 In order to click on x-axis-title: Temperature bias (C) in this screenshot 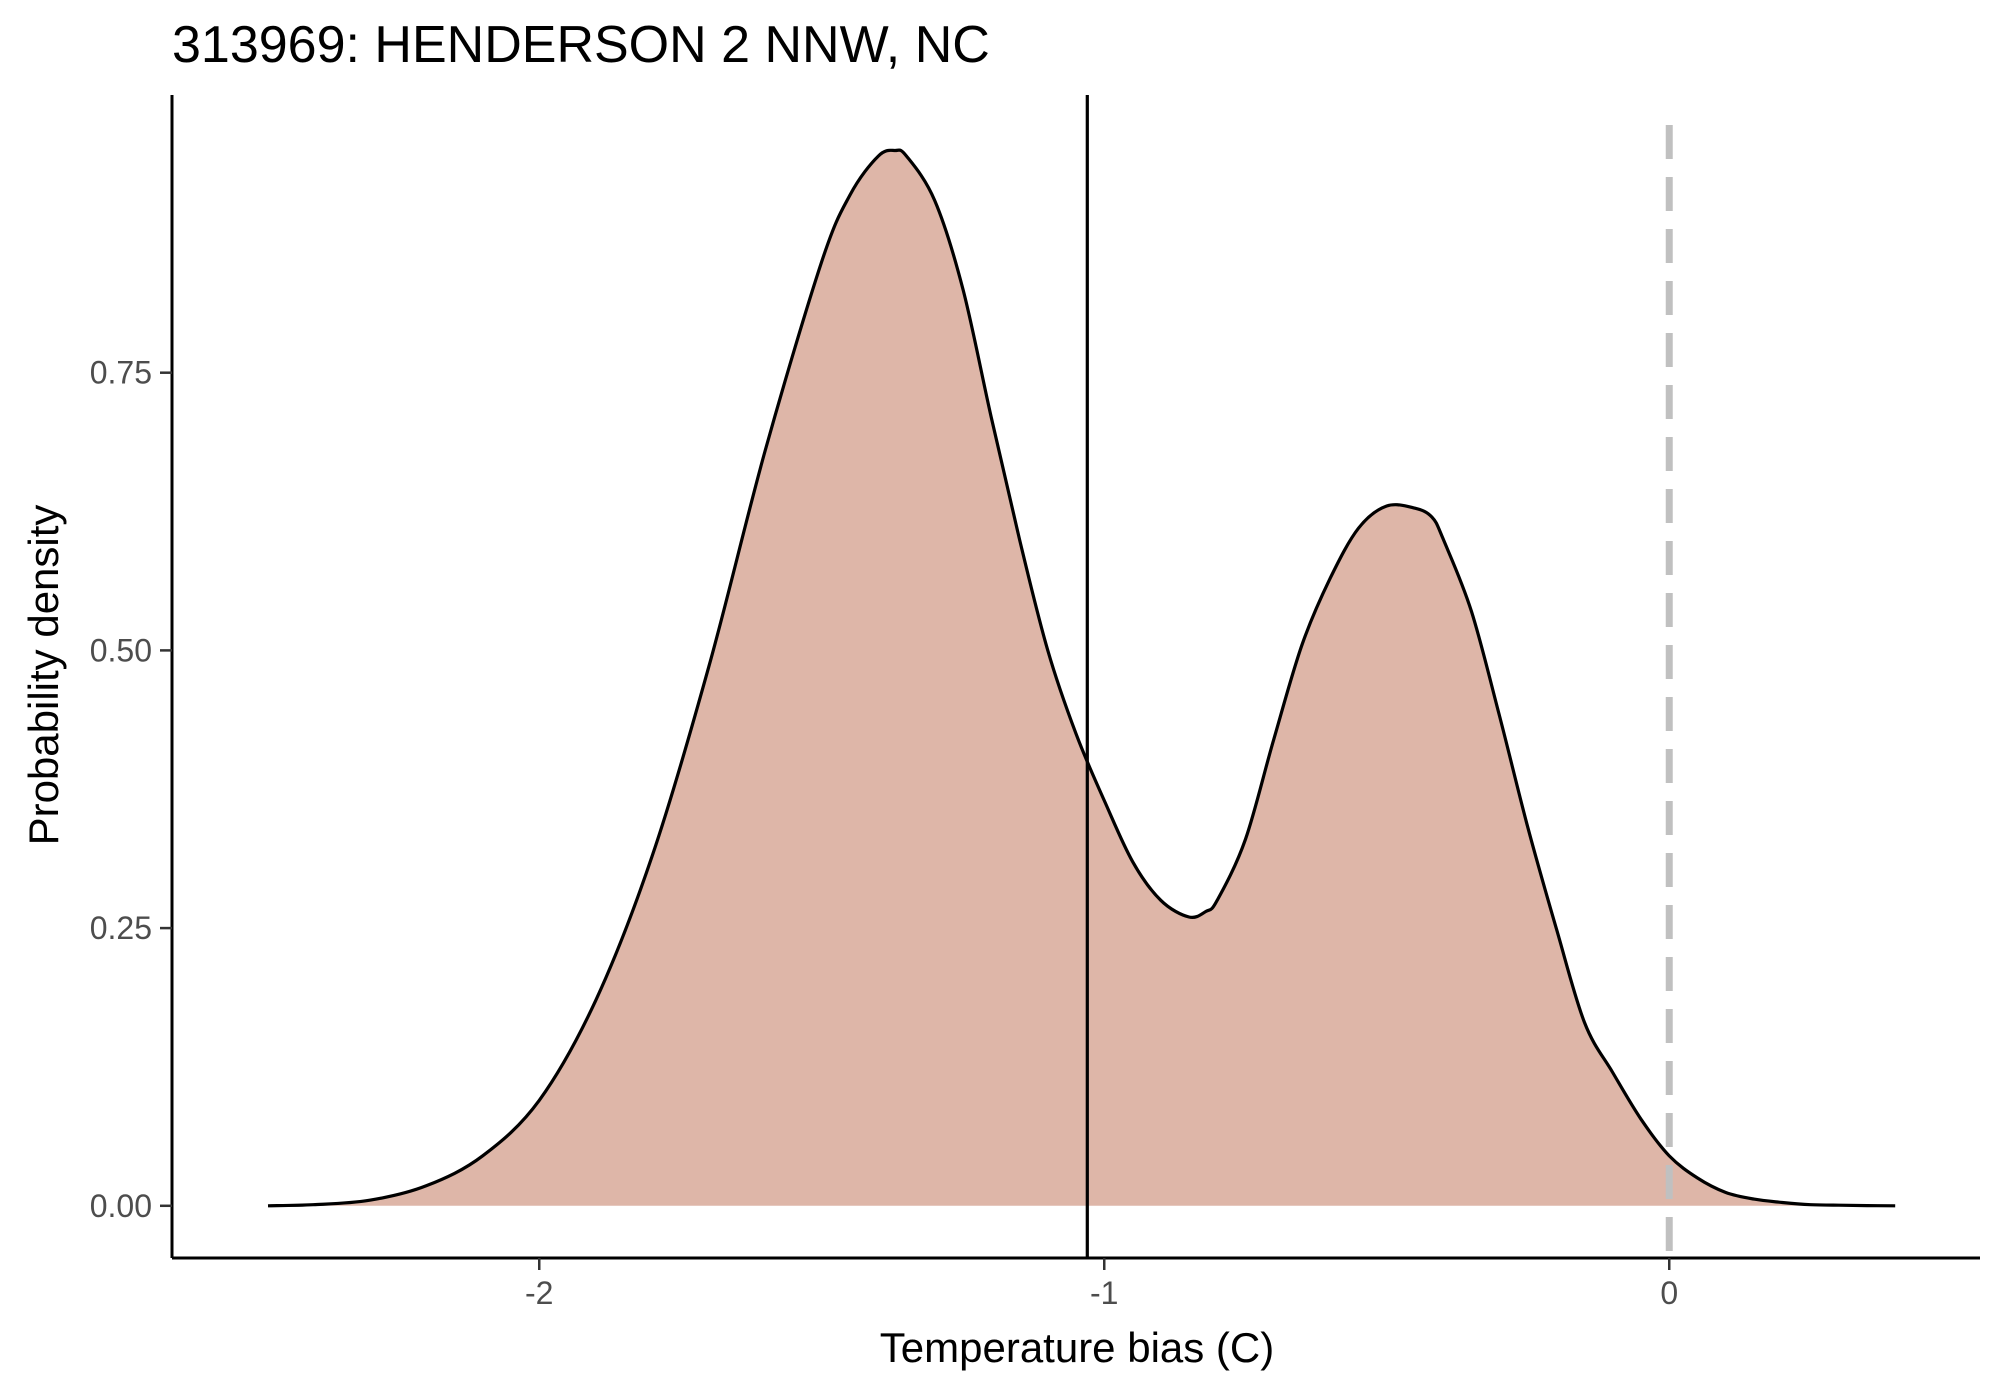, I will do `click(1077, 1347)`.